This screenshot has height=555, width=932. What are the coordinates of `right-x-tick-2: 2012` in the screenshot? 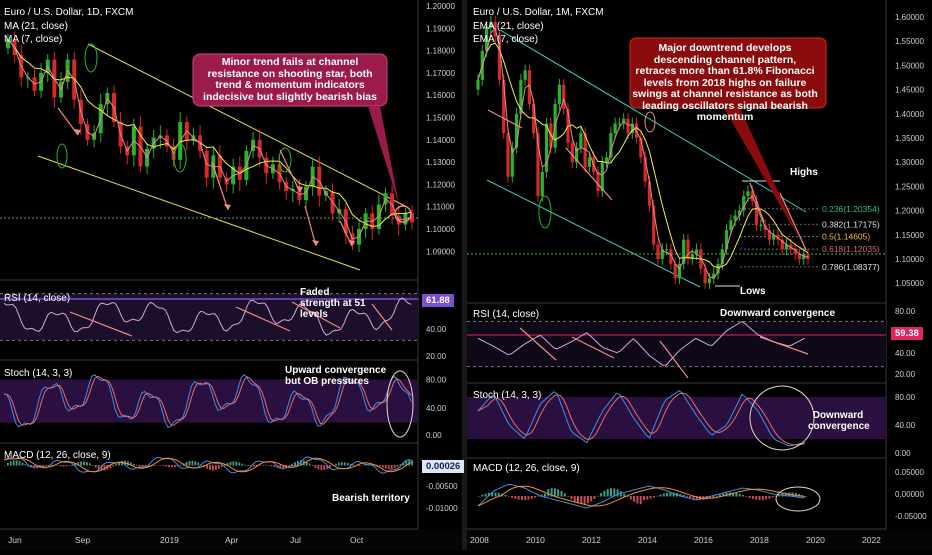 It's located at (591, 540).